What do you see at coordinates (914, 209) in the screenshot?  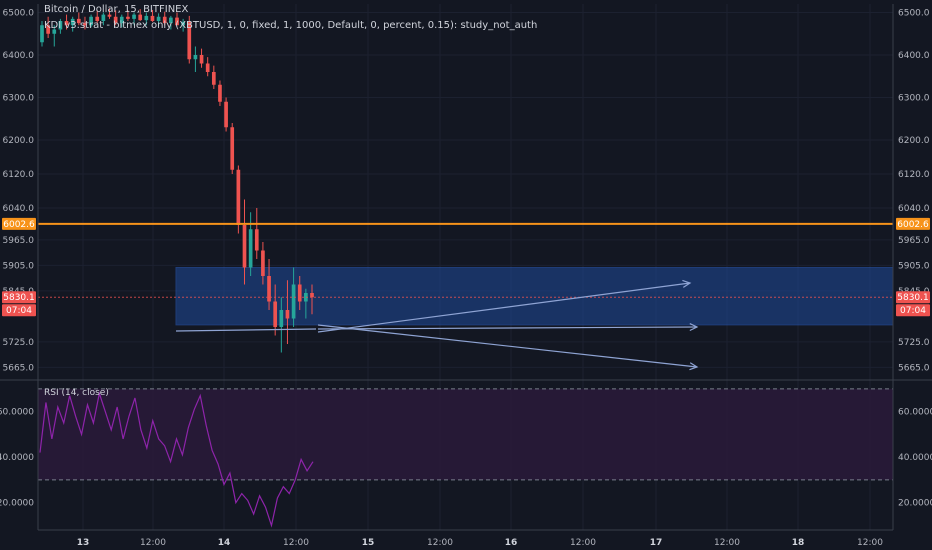 I see `price-tick-right: 6040.0` at bounding box center [914, 209].